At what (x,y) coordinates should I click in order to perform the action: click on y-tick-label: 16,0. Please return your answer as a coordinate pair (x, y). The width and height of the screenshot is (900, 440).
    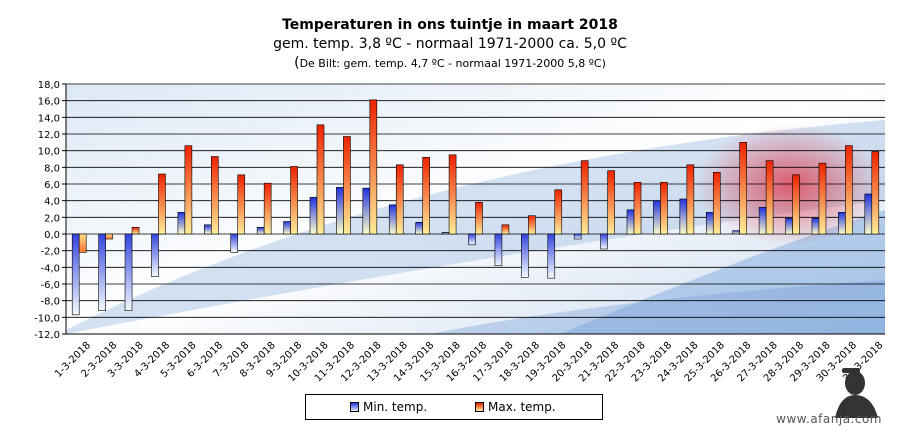
    Looking at the image, I should click on (49, 102).